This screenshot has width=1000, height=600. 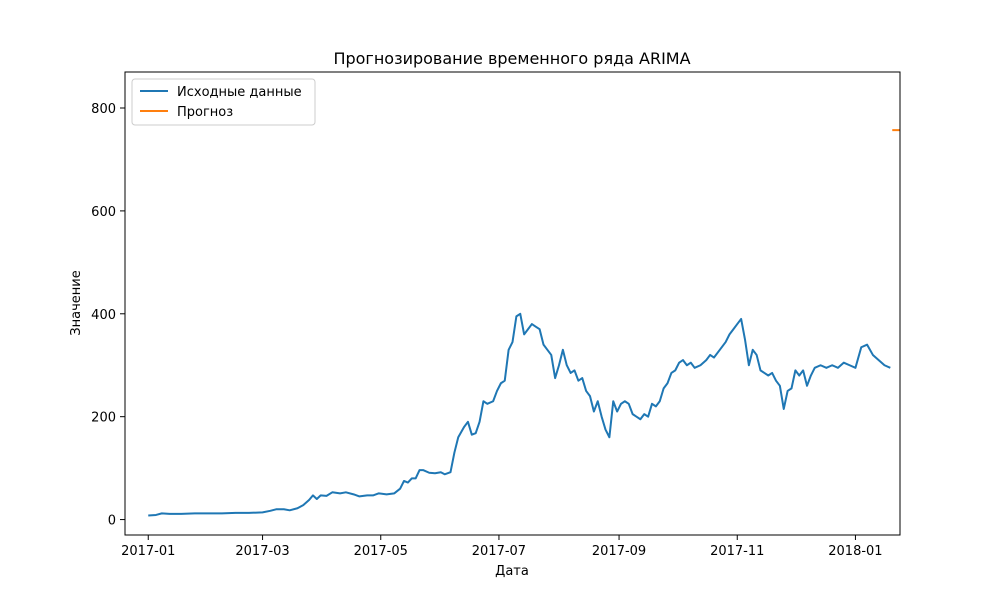 What do you see at coordinates (511, 58) in the screenshot?
I see `chart-title: Прогнозирование временного ряда ARIMA` at bounding box center [511, 58].